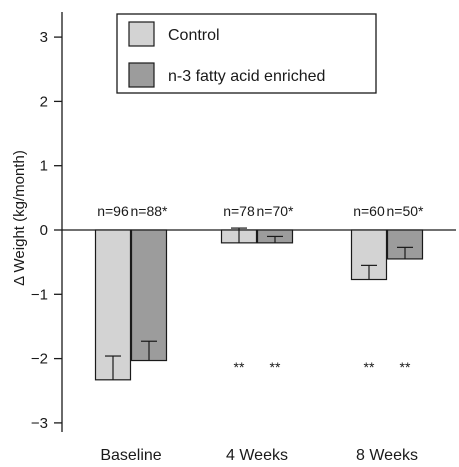  Describe the element at coordinates (113, 211) in the screenshot. I see `sample-size-label: n=96` at that location.